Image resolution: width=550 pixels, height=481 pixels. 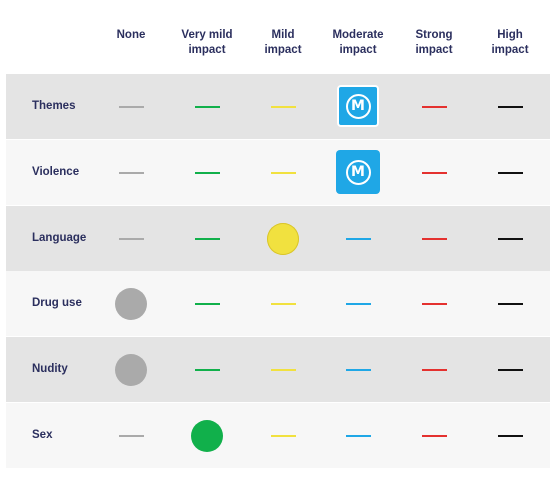 I want to click on category-row-themes: Themes M, so click(x=278, y=106).